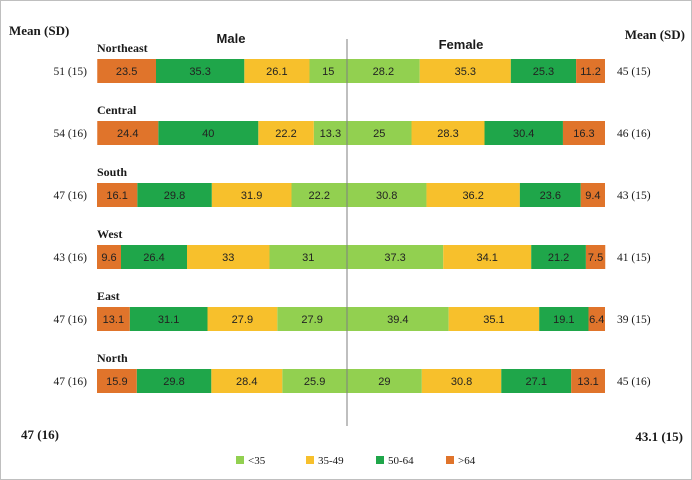 The height and width of the screenshot is (480, 692). Describe the element at coordinates (461, 44) in the screenshot. I see `female-heading: Female` at that location.